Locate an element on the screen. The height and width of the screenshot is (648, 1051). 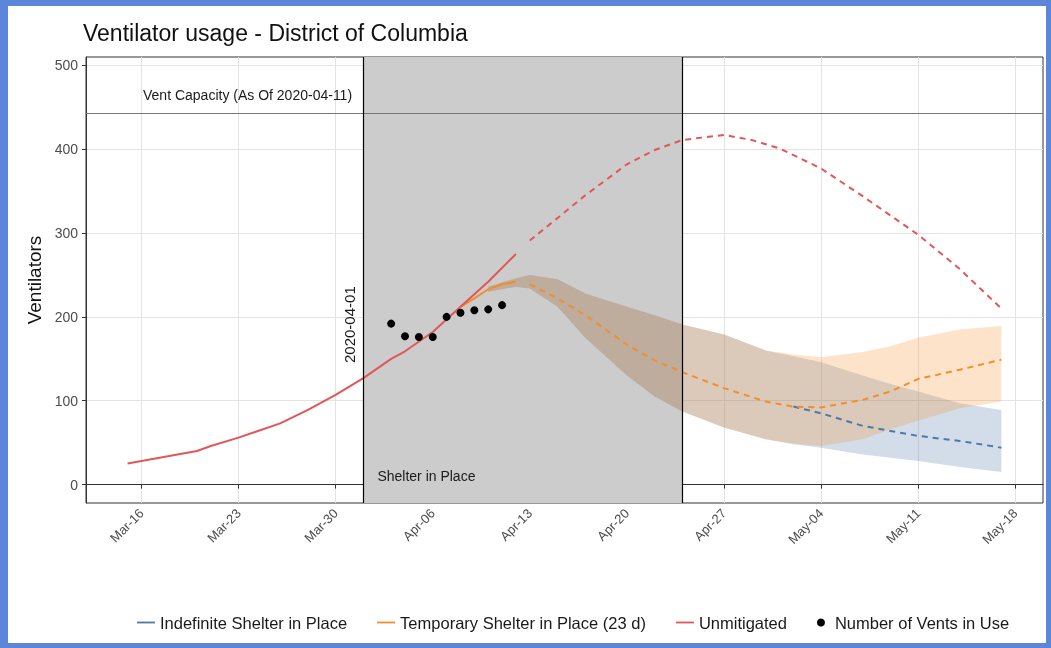
y-tick-label: 0 is located at coordinates (74, 484).